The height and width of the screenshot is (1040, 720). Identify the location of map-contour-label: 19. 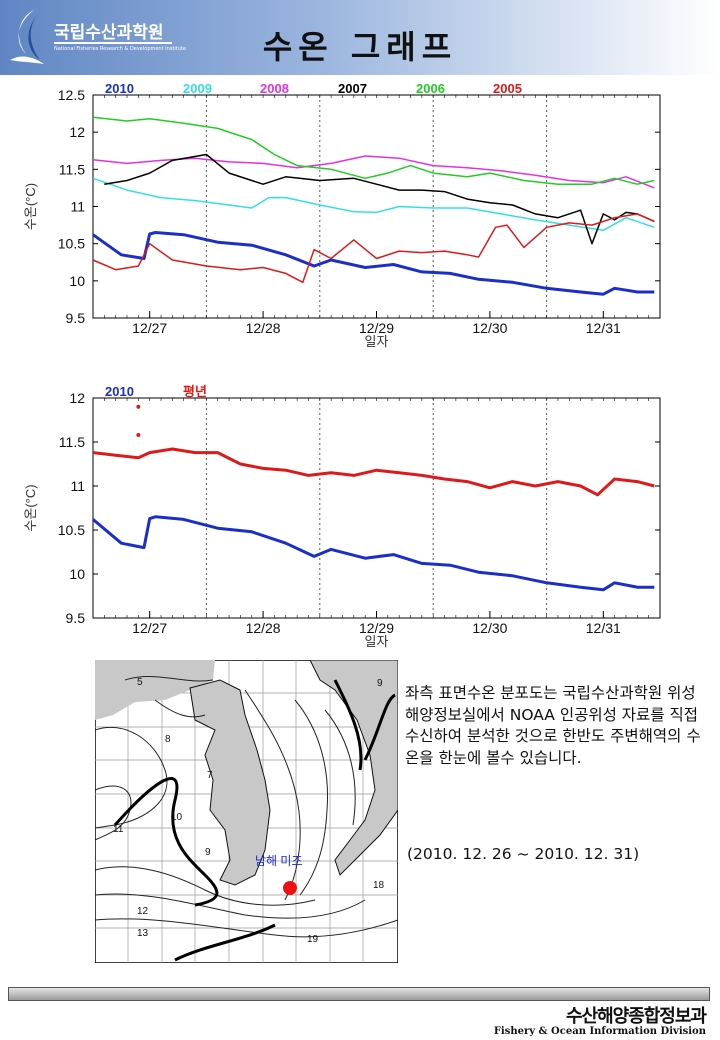
(313, 939).